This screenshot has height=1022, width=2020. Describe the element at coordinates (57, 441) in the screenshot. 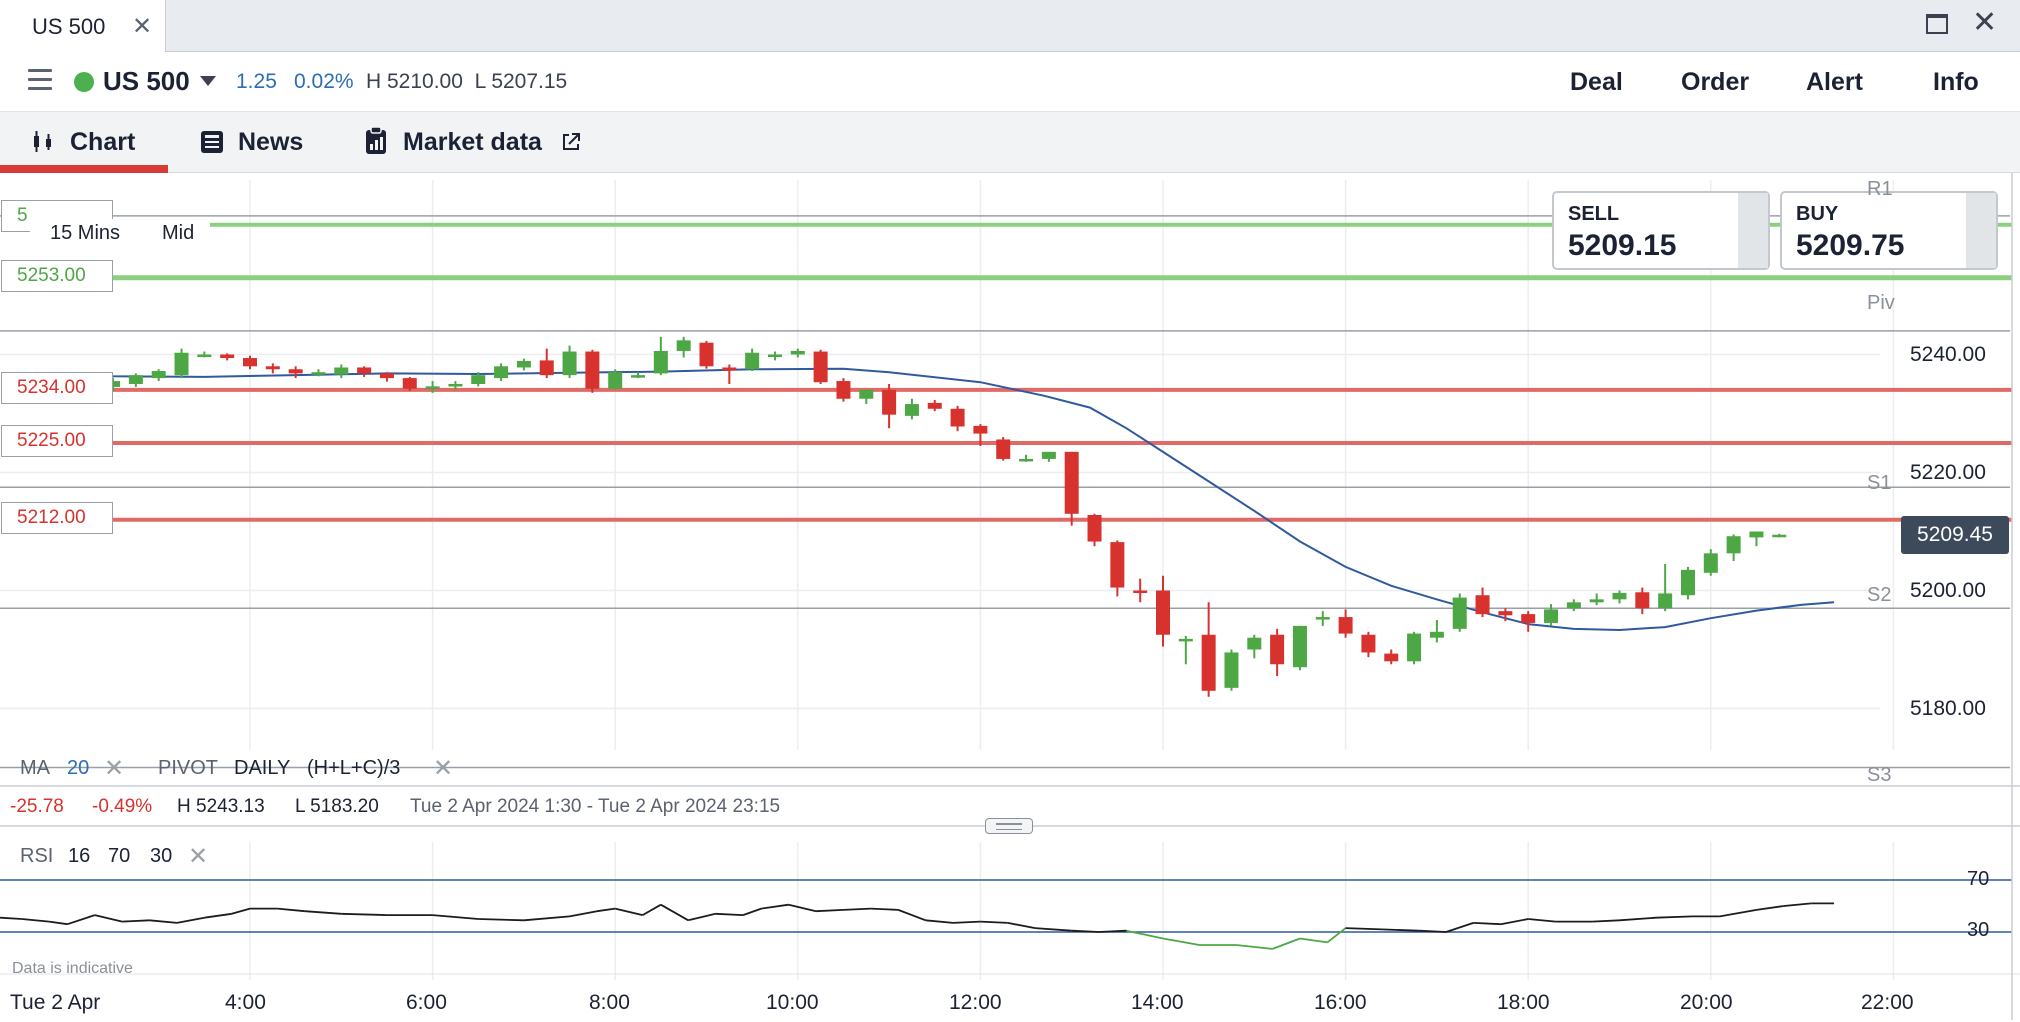

I see `level-tag-red-2: 5225.00` at that location.